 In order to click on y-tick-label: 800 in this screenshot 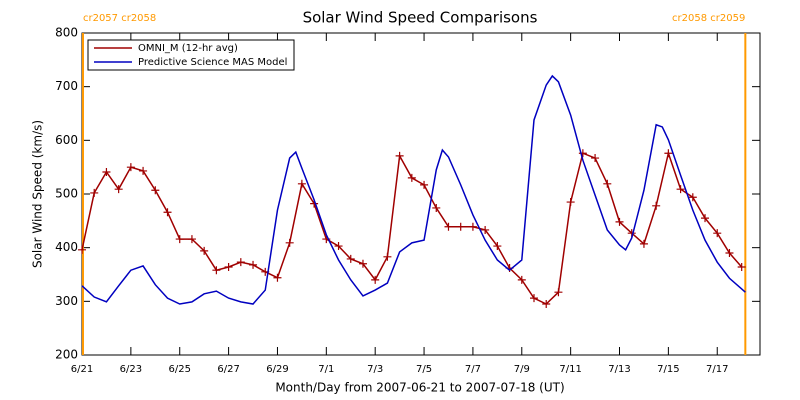, I will do `click(66, 33)`.